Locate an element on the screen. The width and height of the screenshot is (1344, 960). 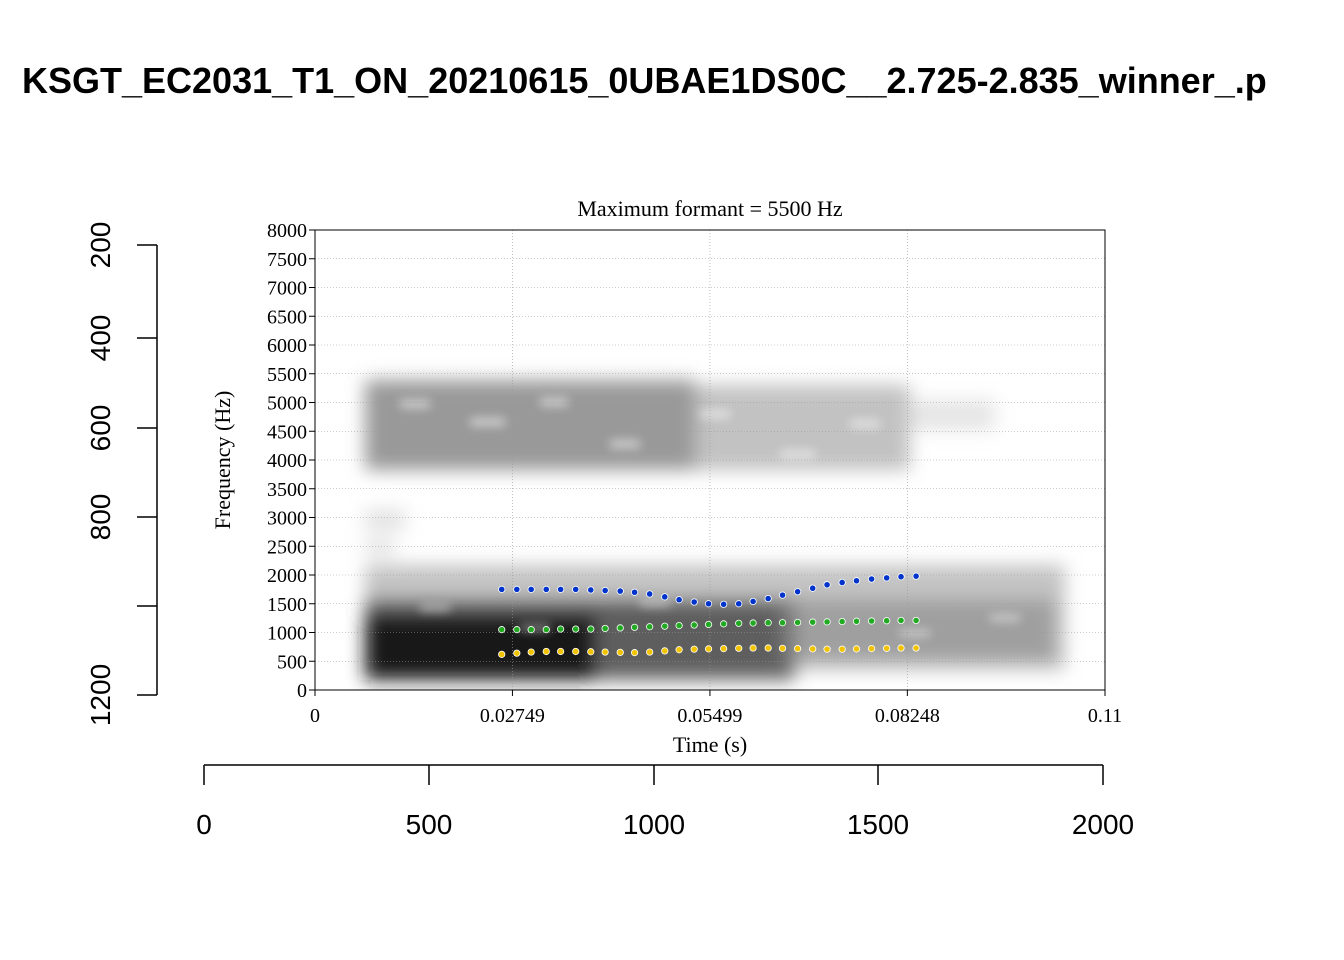
outer-y-tick-label: 400 is located at coordinates (100, 338).